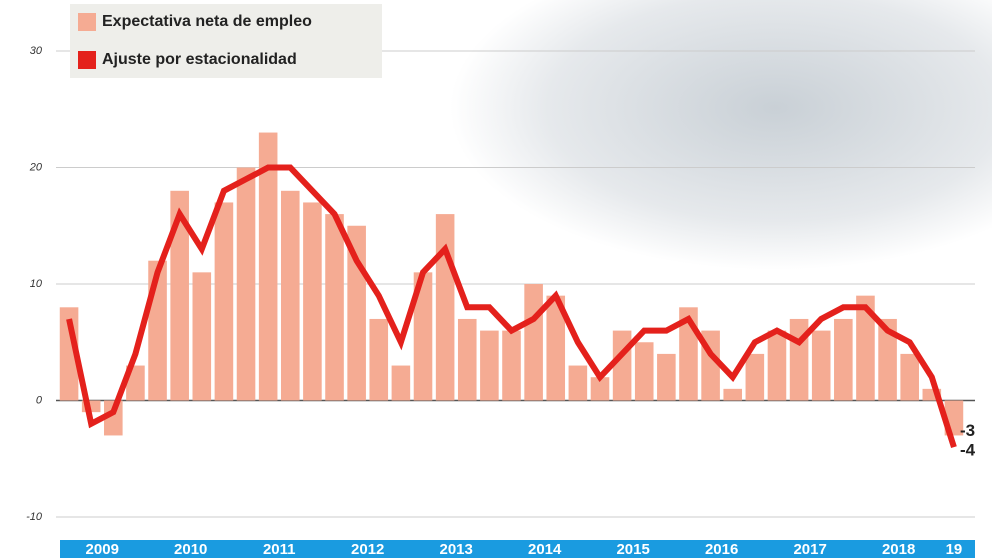  What do you see at coordinates (199, 59) in the screenshot?
I see `legend-label: Ajuste por estacionalidad` at bounding box center [199, 59].